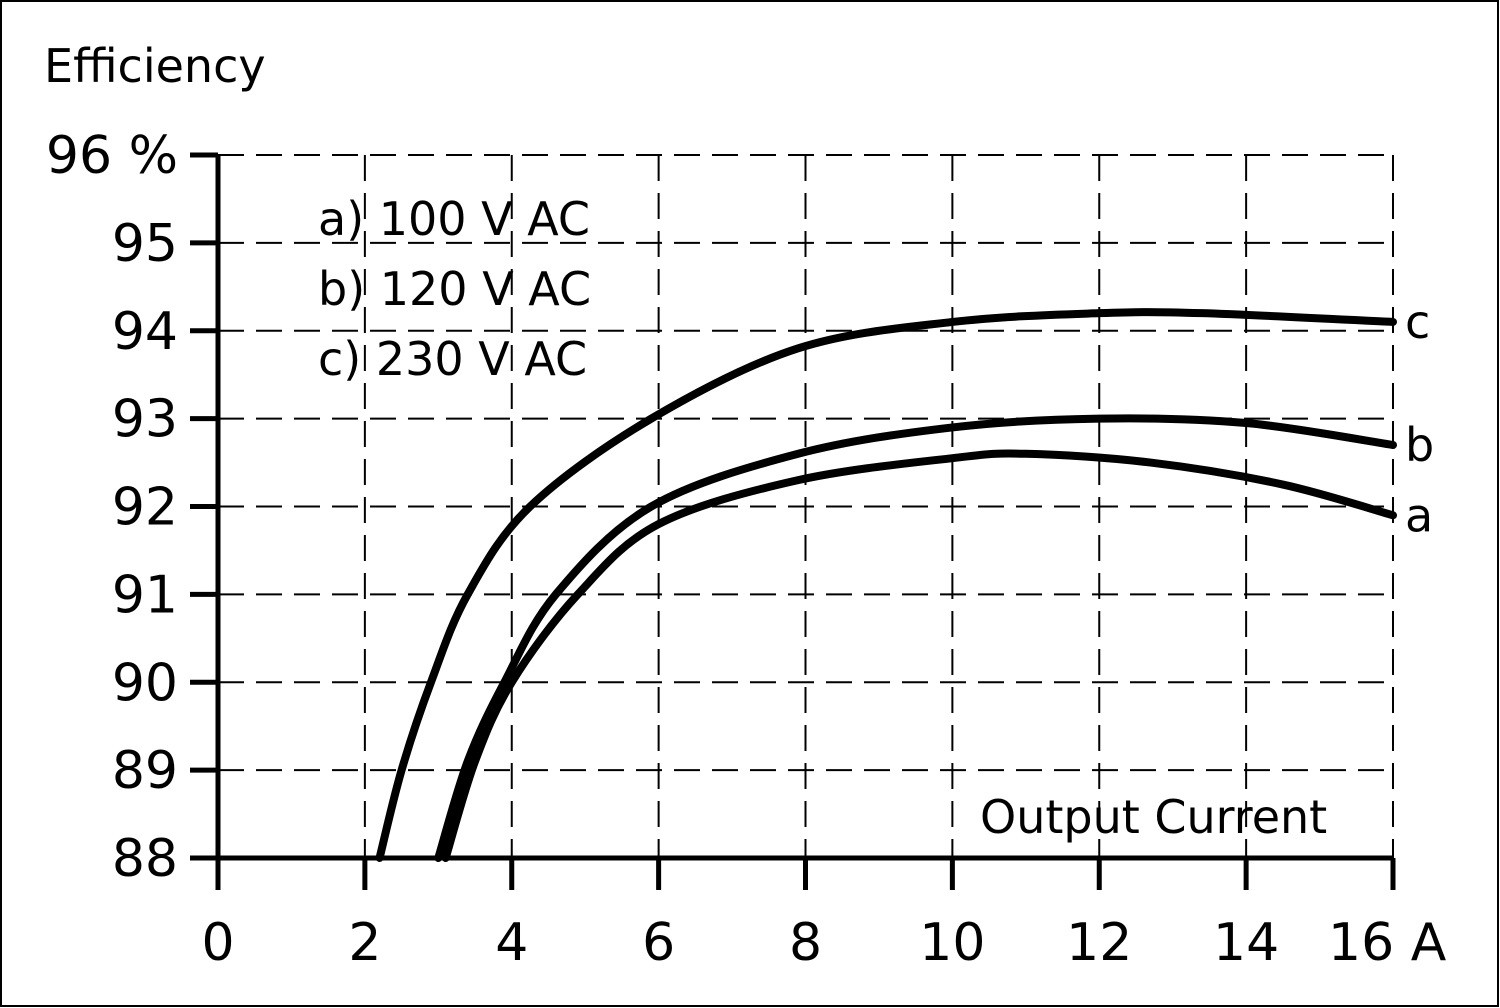  I want to click on x-tick-label: 0, so click(217, 943).